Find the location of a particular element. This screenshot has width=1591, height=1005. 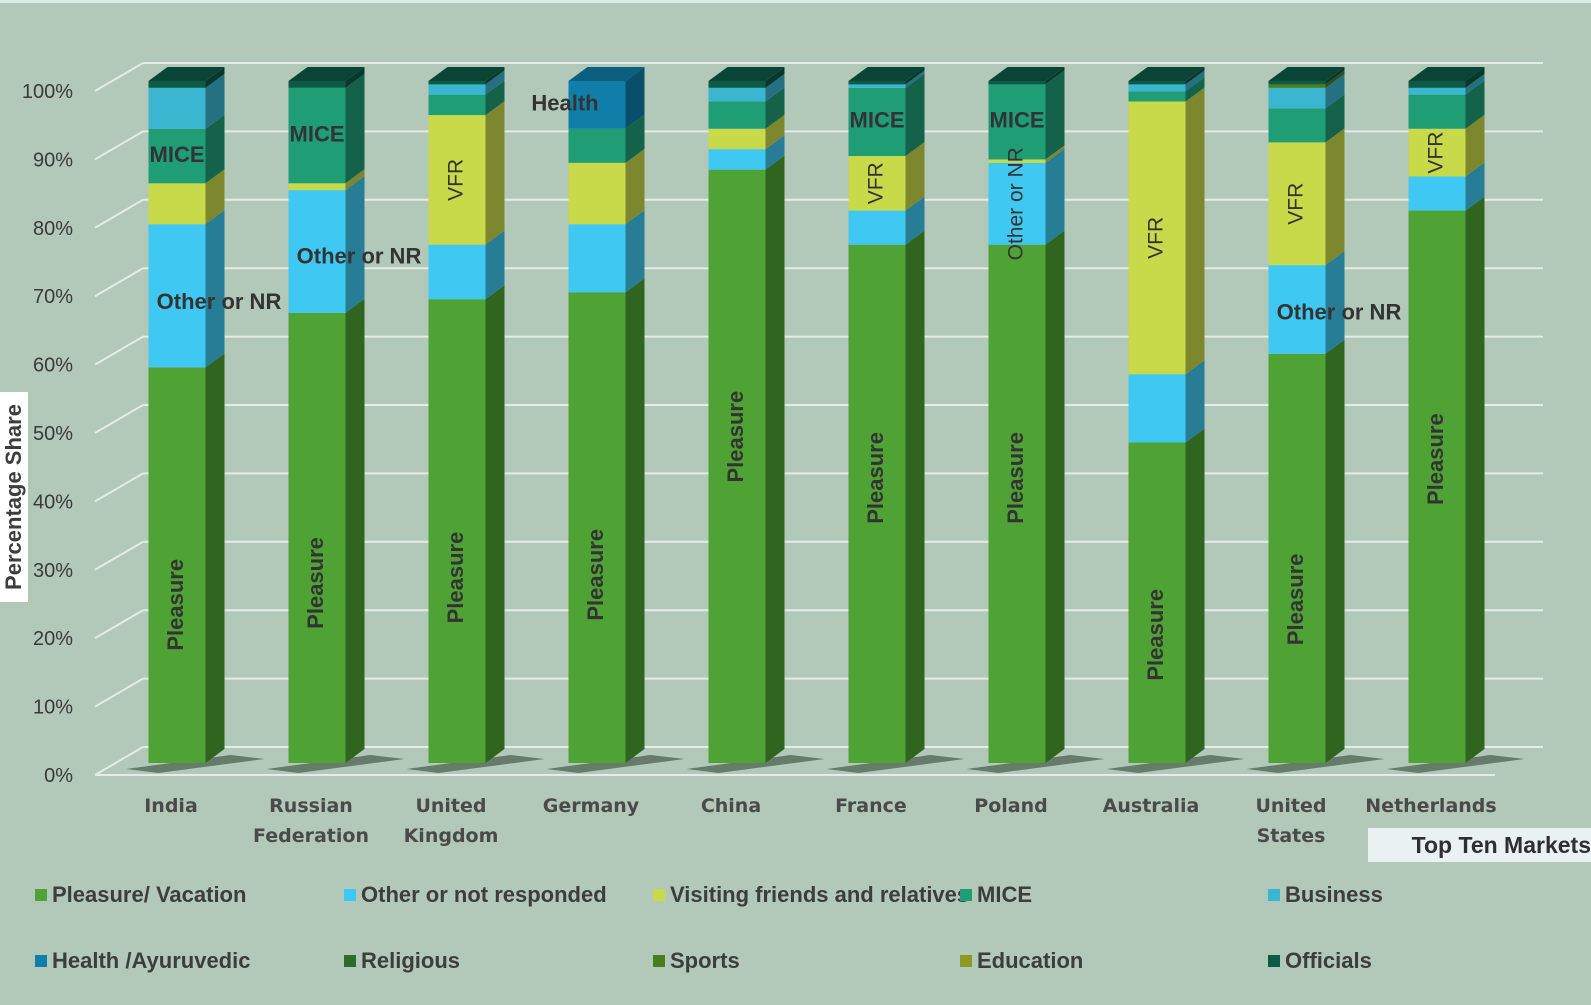

legend-label: Pleasure/ Vacation is located at coordinates (149, 894).